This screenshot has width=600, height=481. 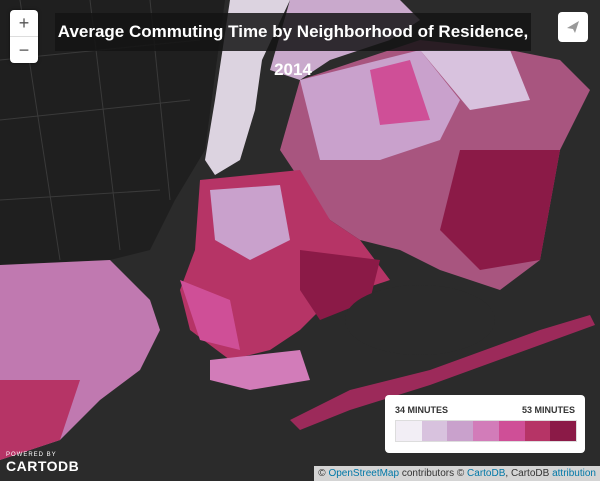 I want to click on logo-powered: POWERED BY, so click(x=31, y=455).